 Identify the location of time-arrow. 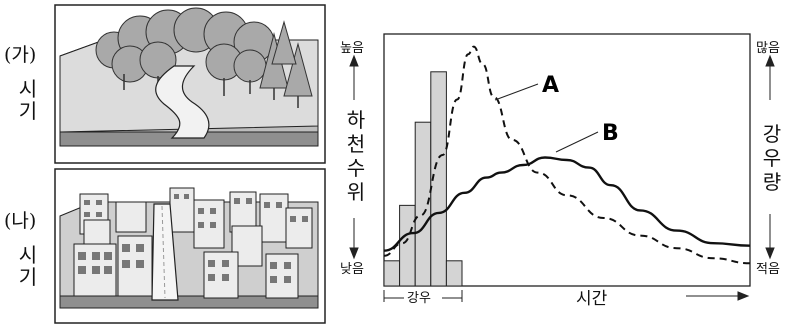
(717, 296).